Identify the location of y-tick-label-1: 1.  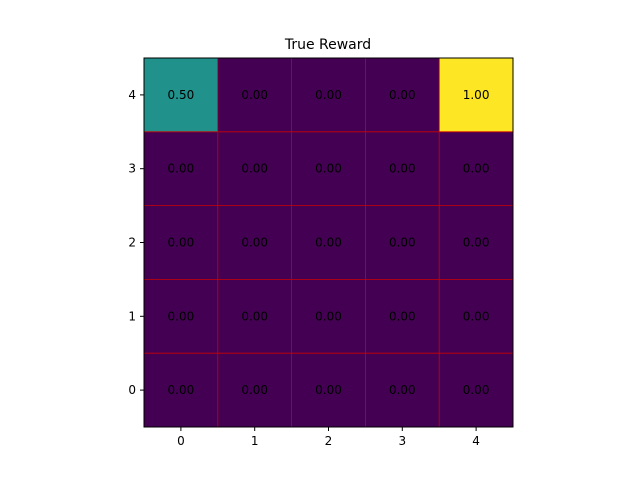
(132, 316).